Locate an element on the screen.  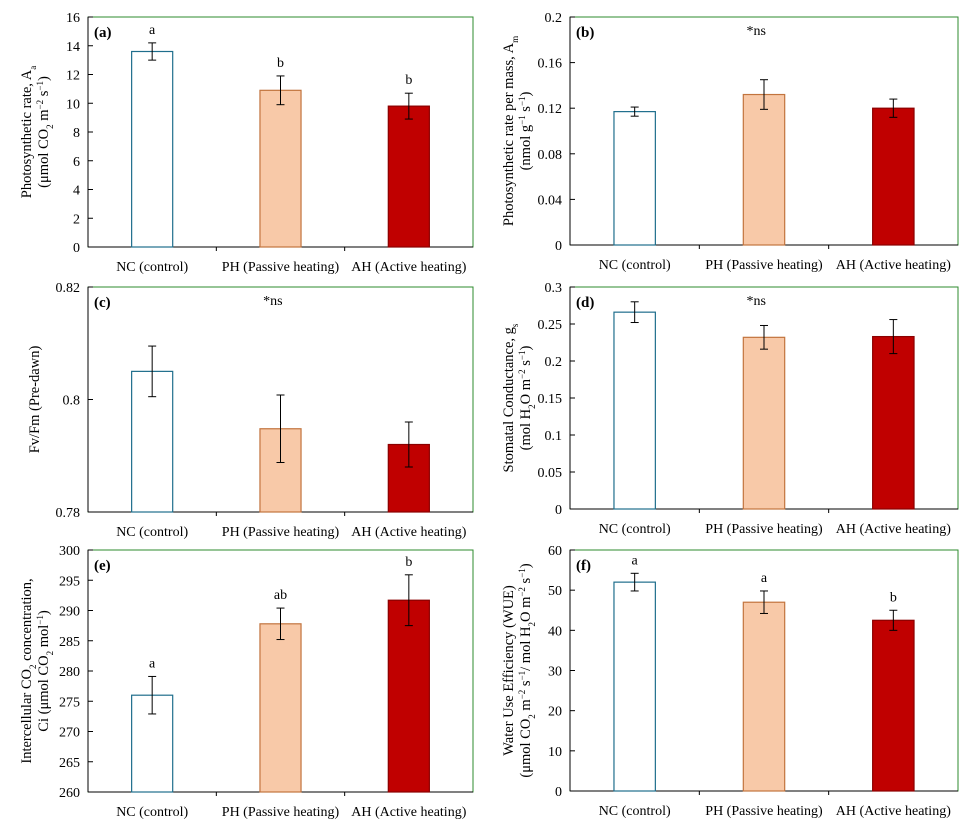
y-axis-label: Ci (μmol CO2 mol−1) is located at coordinates (45, 671).